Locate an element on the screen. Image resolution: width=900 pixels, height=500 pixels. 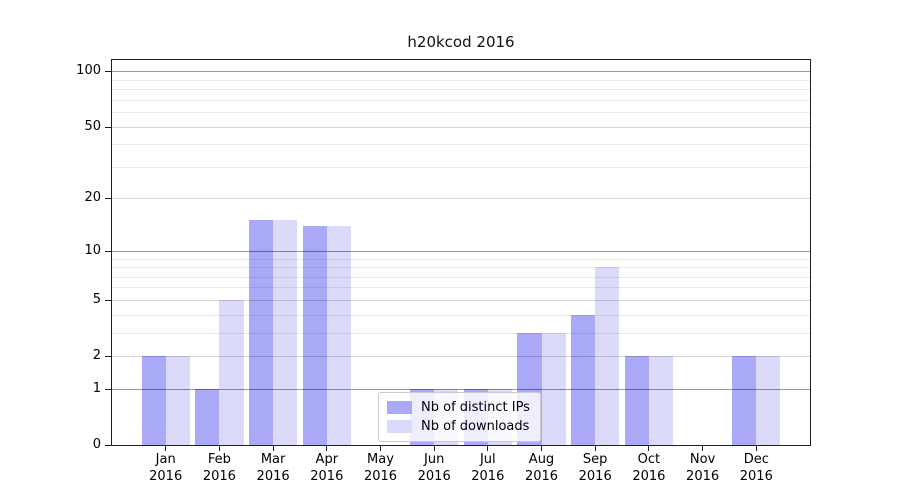
x-tick-label-nov: Nov 2016 is located at coordinates (703, 468).